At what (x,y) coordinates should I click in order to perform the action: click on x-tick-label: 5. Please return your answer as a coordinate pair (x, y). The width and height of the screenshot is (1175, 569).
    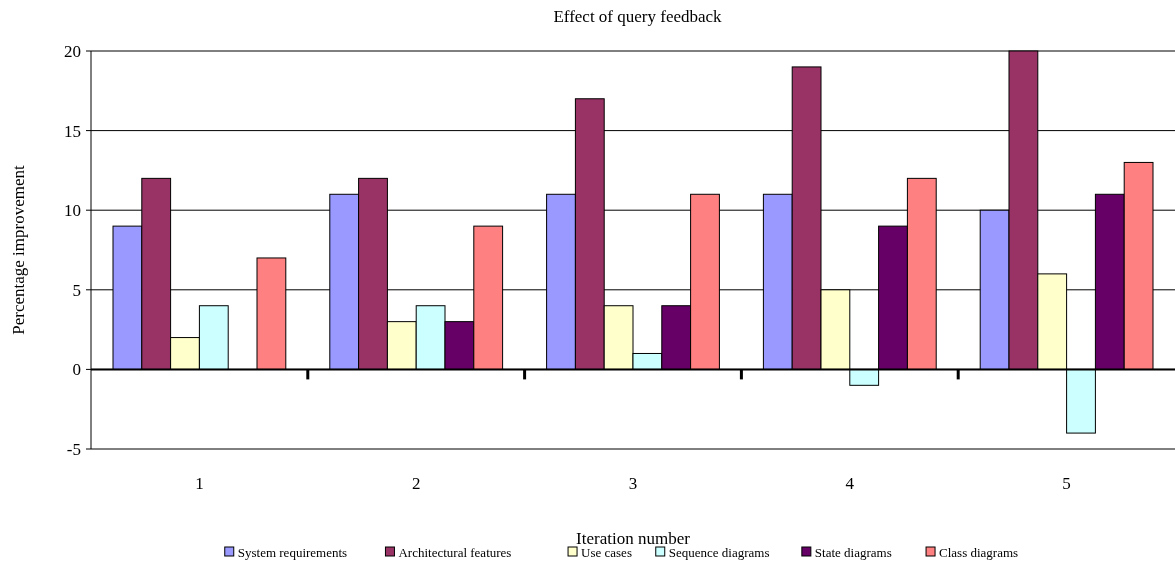
    Looking at the image, I should click on (1066, 483).